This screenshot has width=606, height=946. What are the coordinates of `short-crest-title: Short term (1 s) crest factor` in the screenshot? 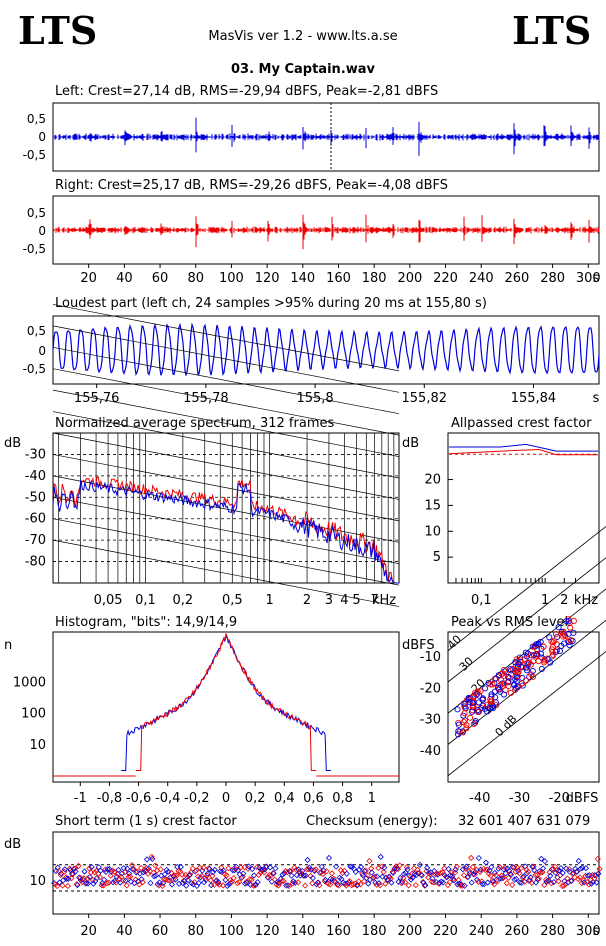 It's located at (146, 821).